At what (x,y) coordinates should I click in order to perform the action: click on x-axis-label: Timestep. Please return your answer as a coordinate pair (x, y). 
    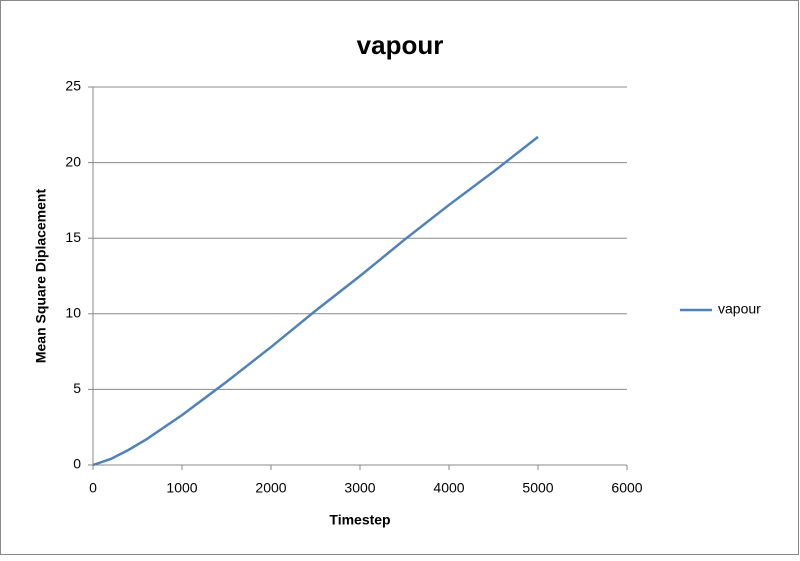
    Looking at the image, I should click on (359, 520).